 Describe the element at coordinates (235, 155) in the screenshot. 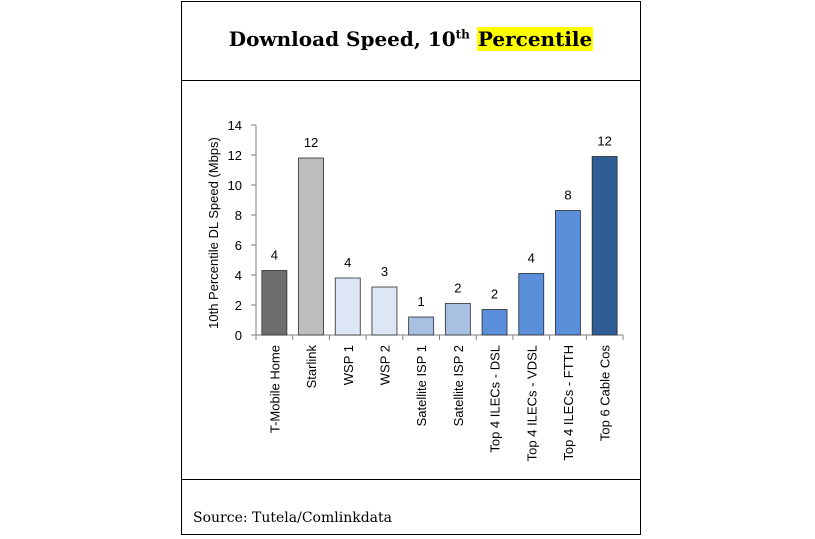

I see `y-tick-label: 12` at that location.